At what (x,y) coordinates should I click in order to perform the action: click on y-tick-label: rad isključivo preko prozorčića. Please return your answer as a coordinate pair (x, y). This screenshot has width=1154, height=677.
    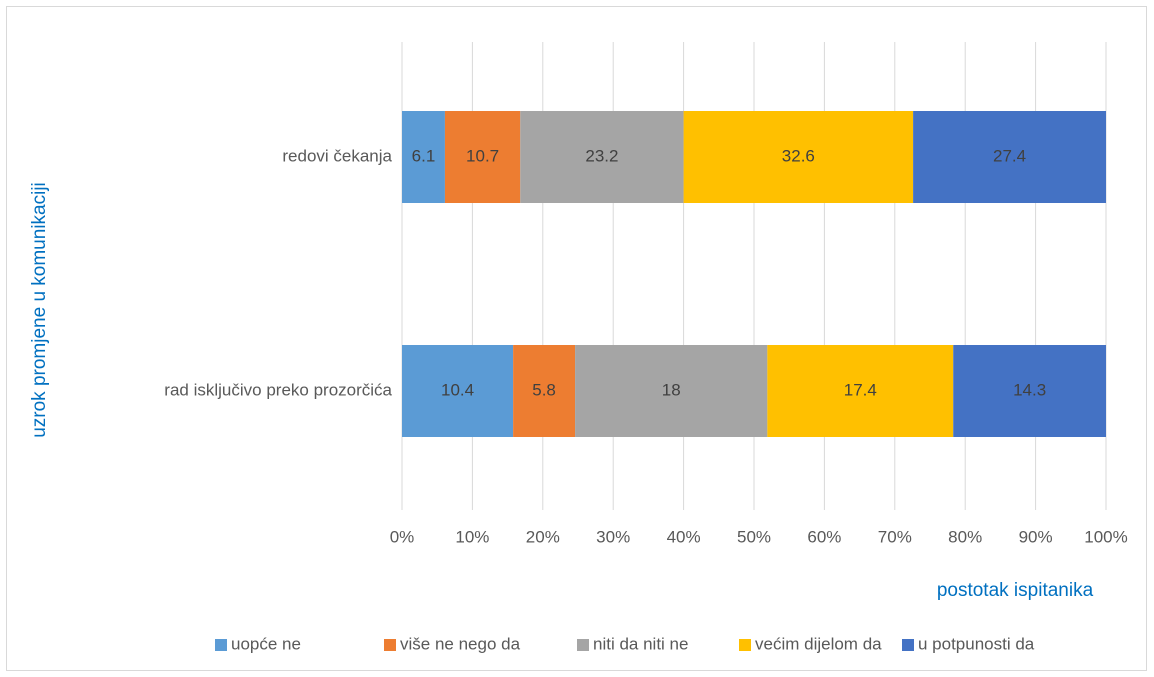
    Looking at the image, I should click on (278, 389).